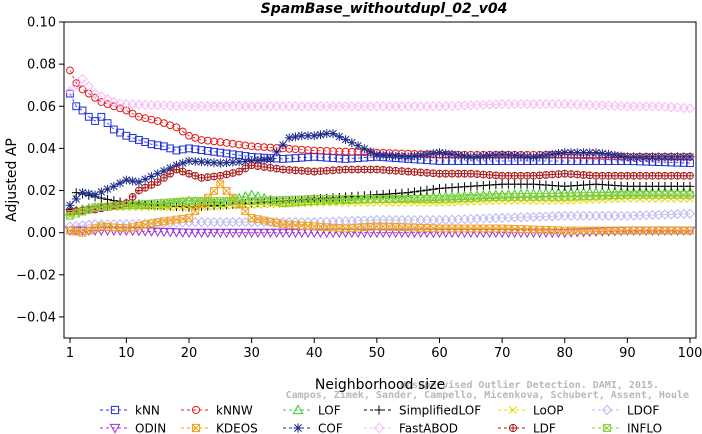 This screenshot has width=702, height=434. What do you see at coordinates (531, 411) in the screenshot?
I see `legend-item-loop: LoOP` at bounding box center [531, 411].